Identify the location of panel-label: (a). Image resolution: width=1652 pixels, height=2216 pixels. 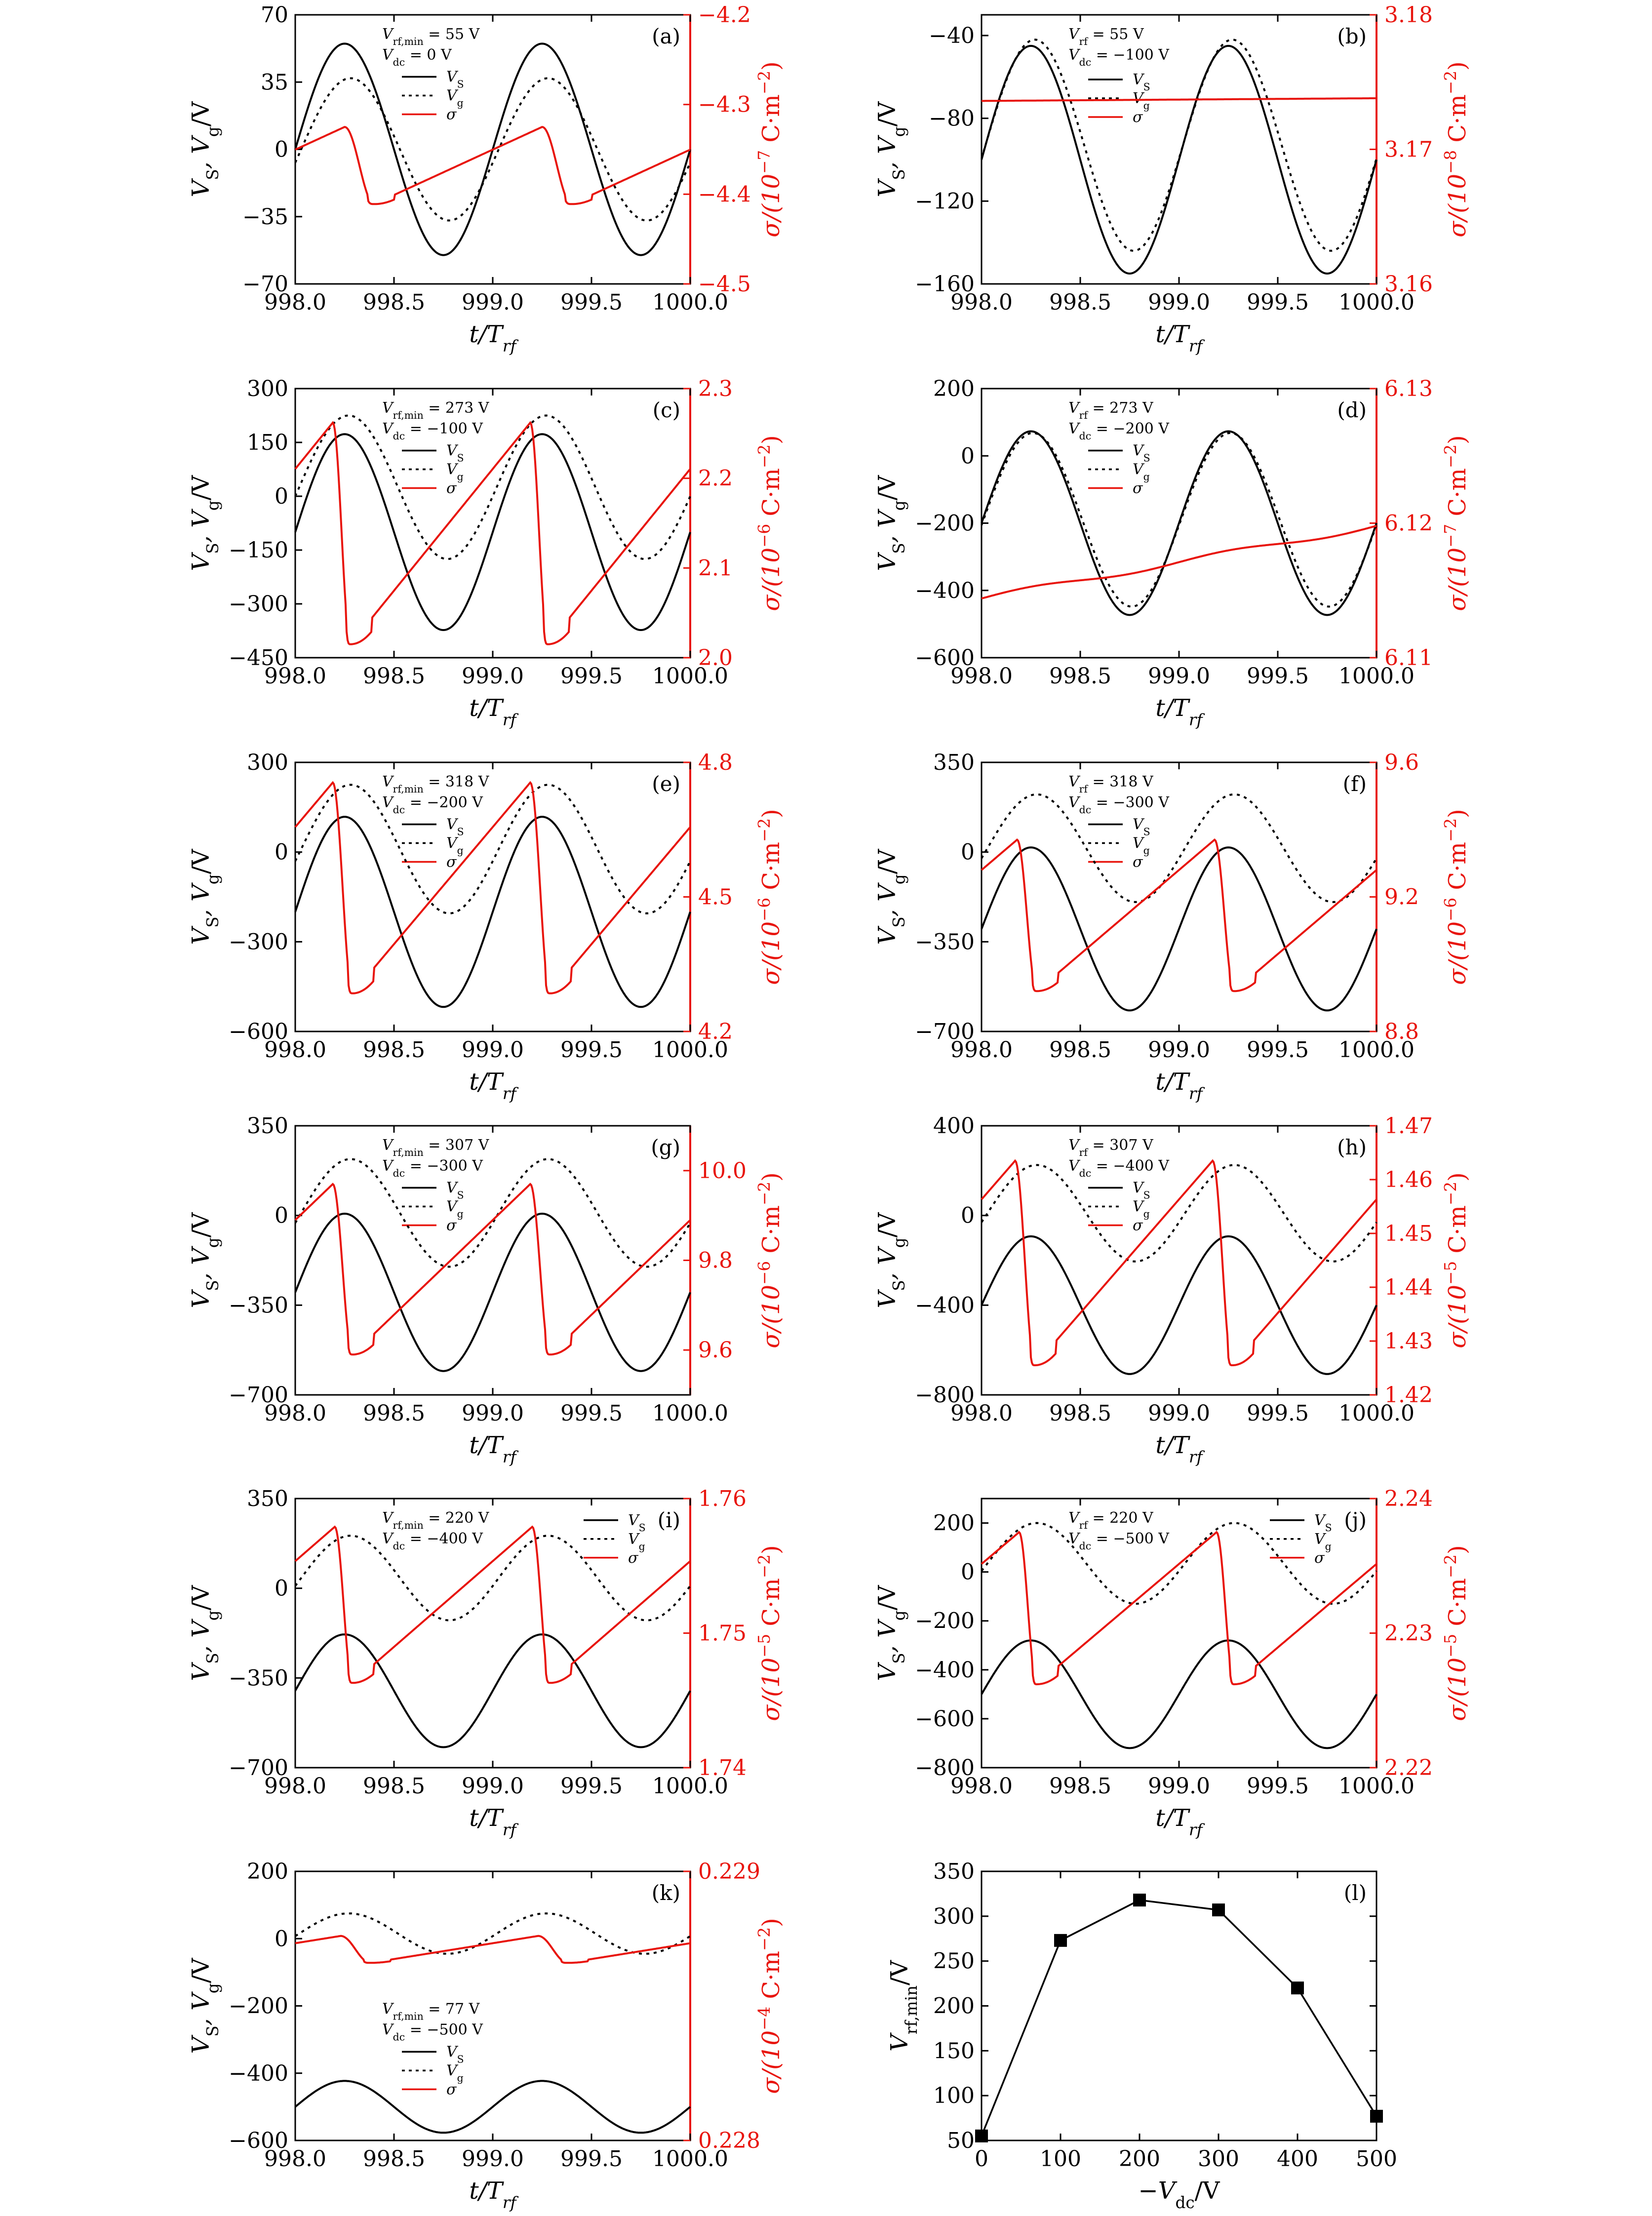
(666, 36).